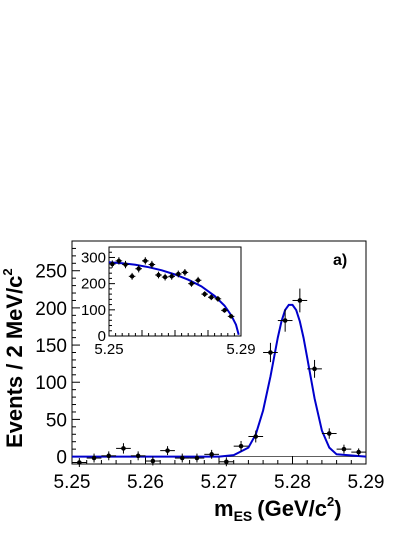 Image resolution: width=415 pixels, height=537 pixels. Describe the element at coordinates (224, 508) in the screenshot. I see `x-axis-title-main: m` at that location.